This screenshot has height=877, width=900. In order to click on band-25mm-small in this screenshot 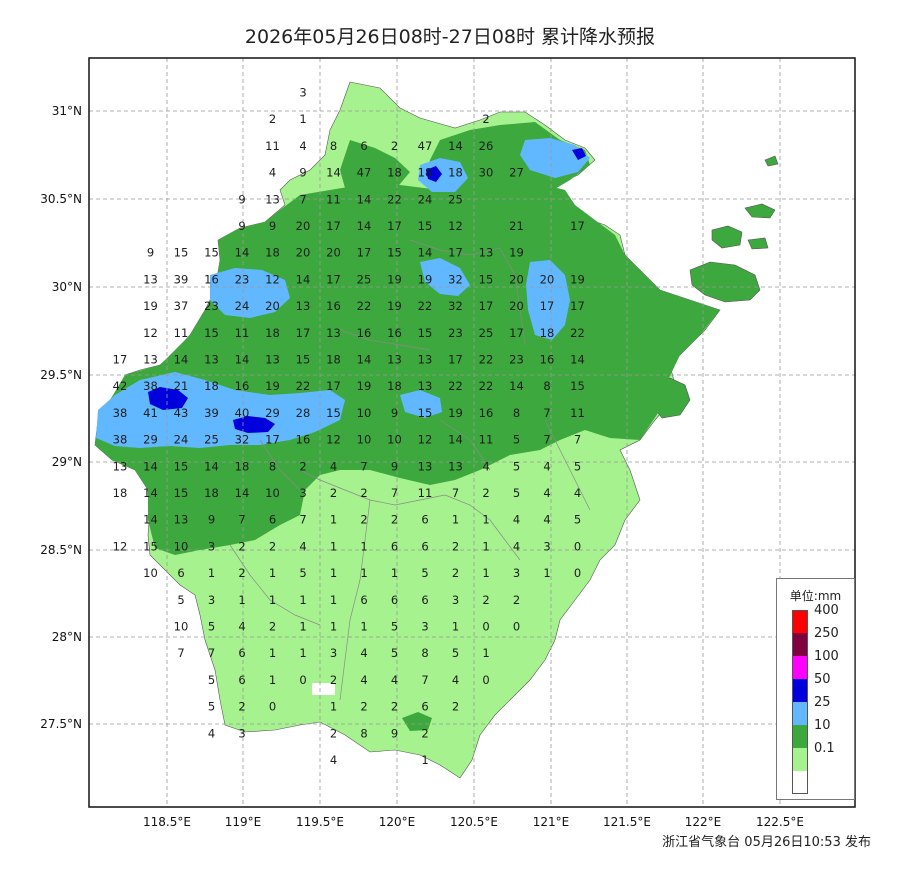, I will do `click(421, 404)`.